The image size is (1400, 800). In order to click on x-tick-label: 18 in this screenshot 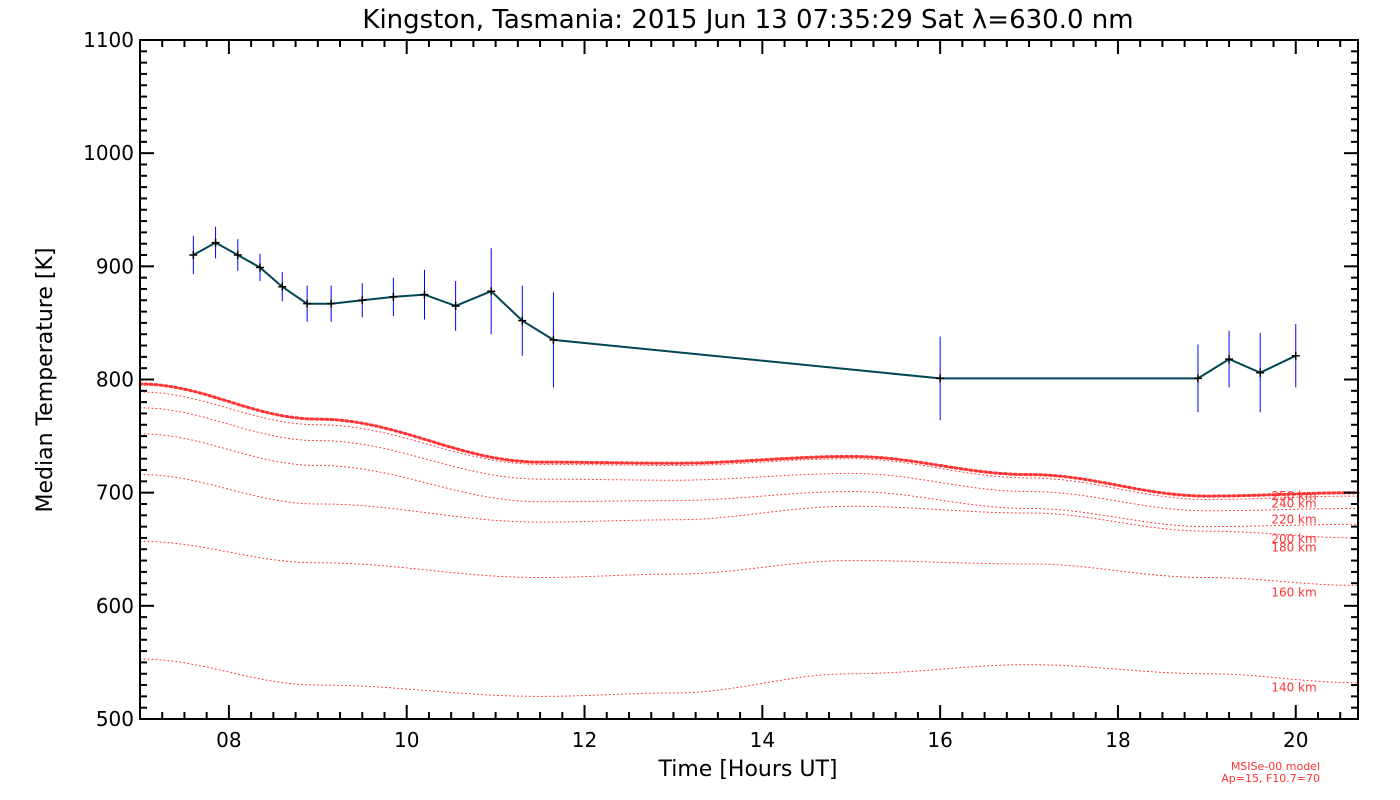, I will do `click(1117, 740)`.